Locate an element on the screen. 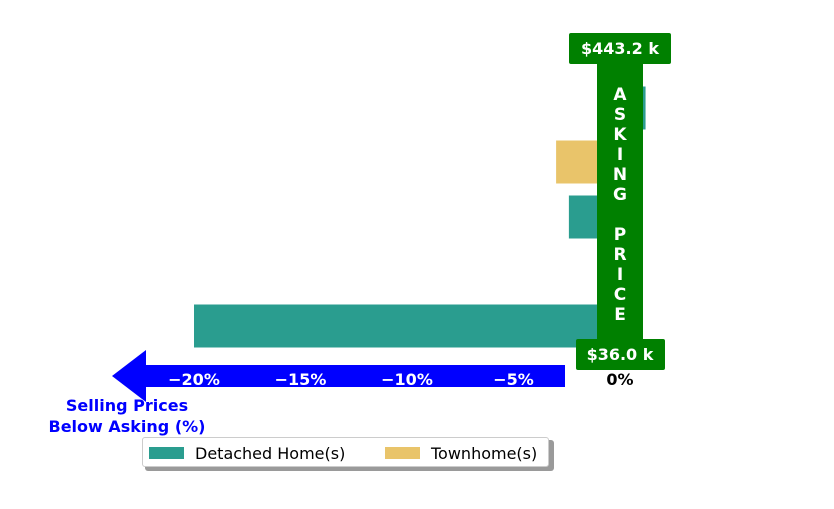  legend: Detached Home(s) Townhome(s) is located at coordinates (345, 452).